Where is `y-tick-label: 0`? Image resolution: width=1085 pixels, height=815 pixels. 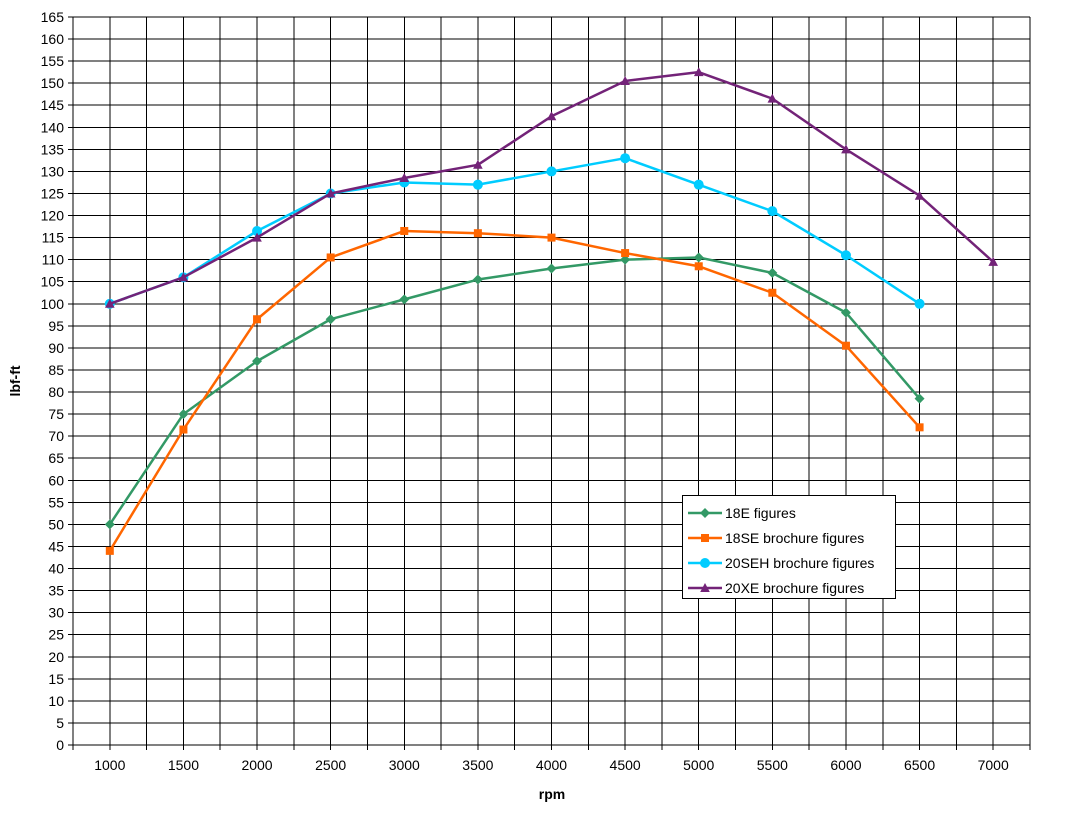 y-tick-label: 0 is located at coordinates (60, 745).